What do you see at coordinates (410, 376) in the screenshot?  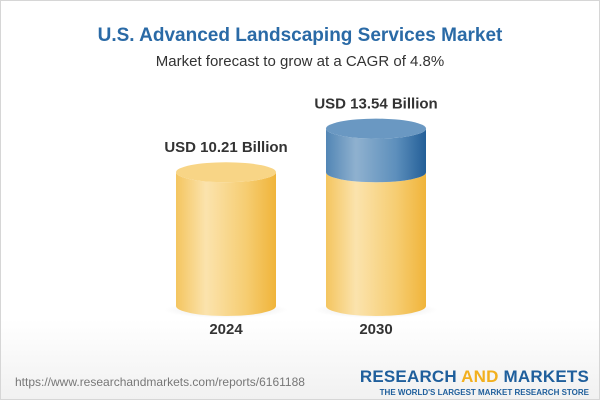 I see `logo-text: RESEARCH` at bounding box center [410, 376].